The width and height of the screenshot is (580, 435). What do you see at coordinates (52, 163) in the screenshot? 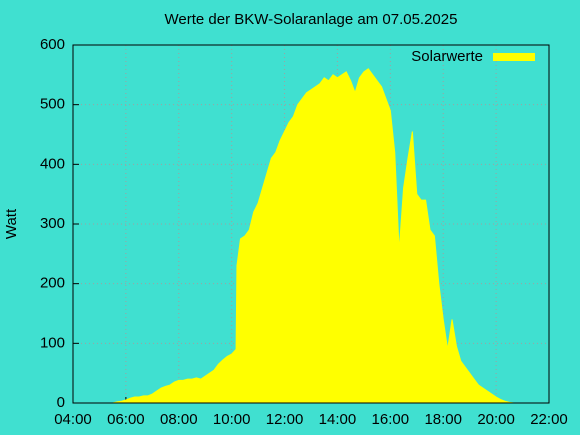
I see `y-tick-label: 400` at bounding box center [52, 163].